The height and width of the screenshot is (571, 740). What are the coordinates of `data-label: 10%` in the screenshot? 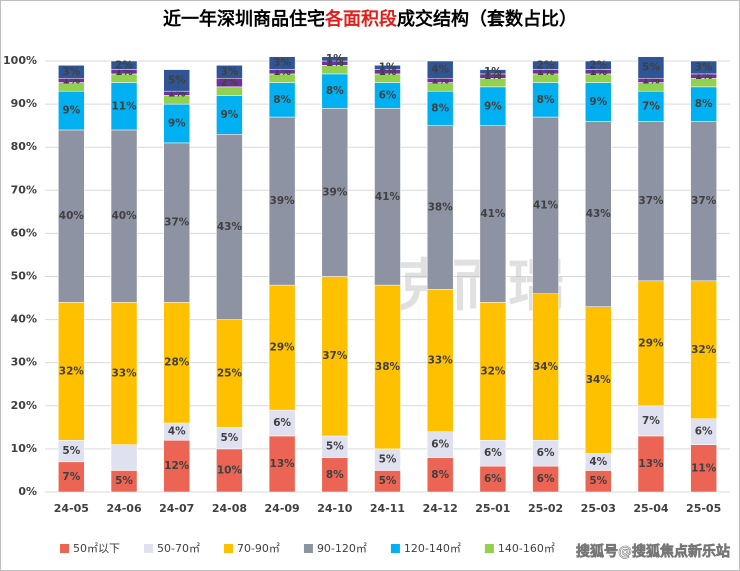 It's located at (230, 470).